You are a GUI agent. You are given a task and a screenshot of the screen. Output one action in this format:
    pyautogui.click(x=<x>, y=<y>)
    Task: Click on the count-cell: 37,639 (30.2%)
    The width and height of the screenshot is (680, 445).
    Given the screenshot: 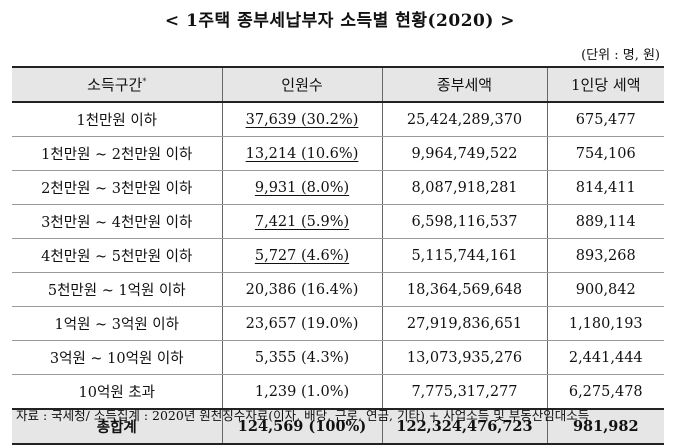 What is the action you would take?
    pyautogui.click(x=302, y=119)
    